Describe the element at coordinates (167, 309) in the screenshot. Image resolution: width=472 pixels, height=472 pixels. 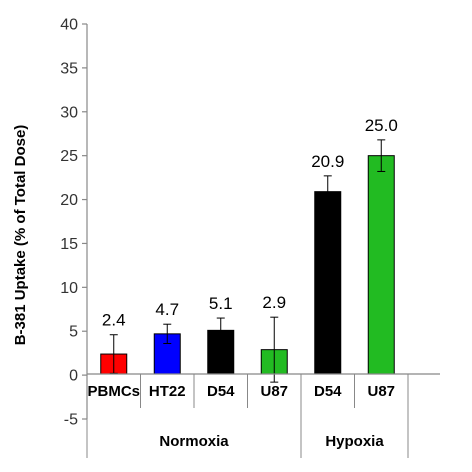
I see `data-label: 4.7` at that location.